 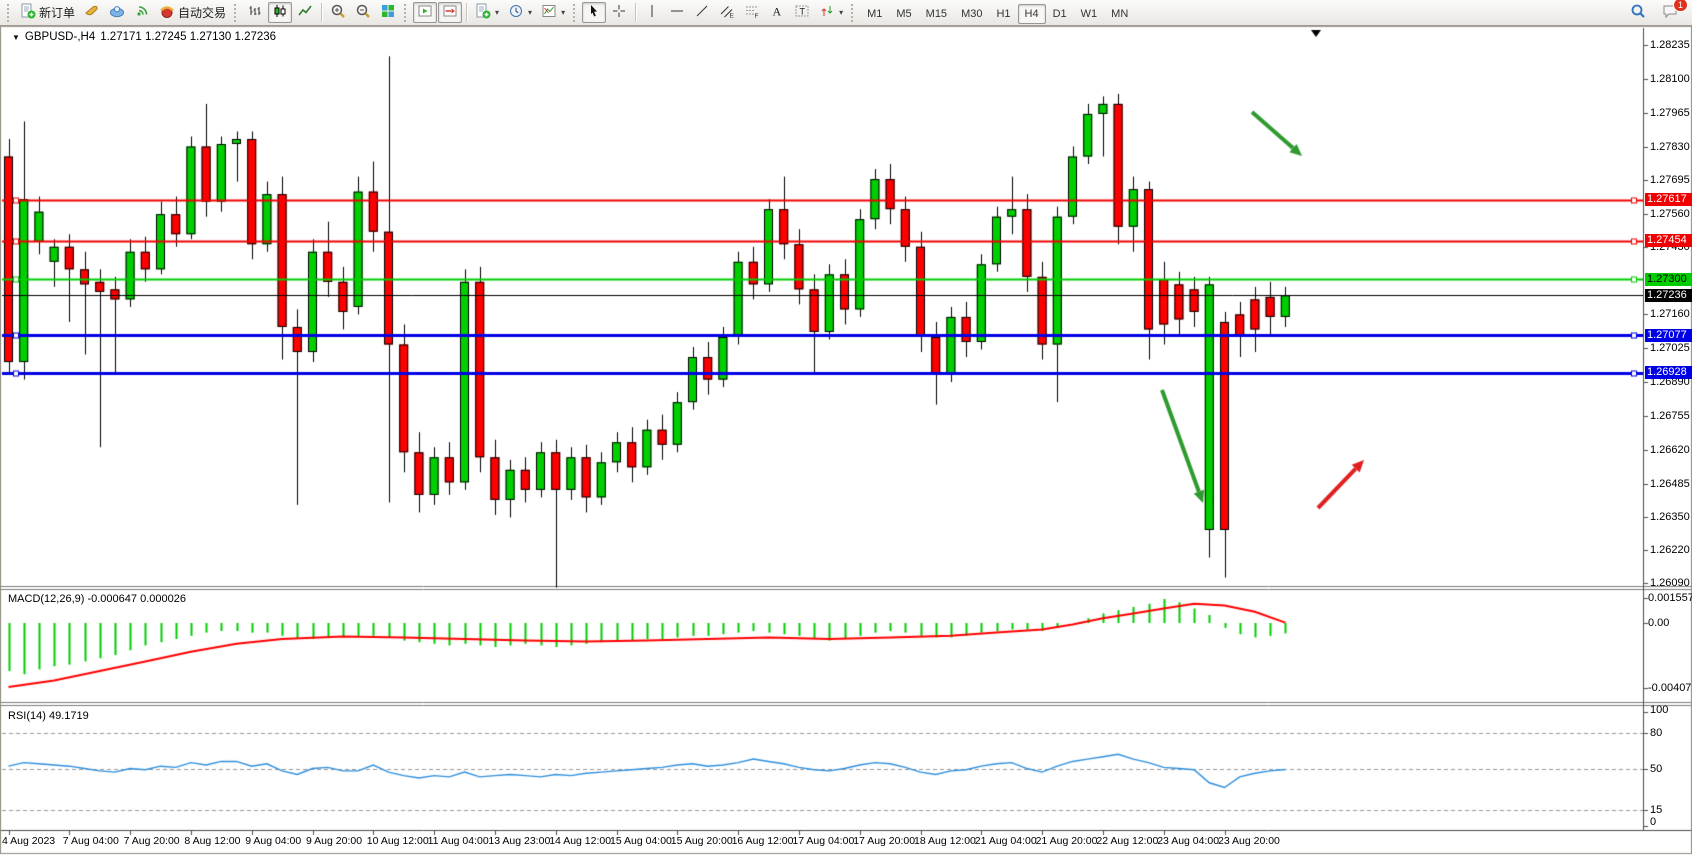 I want to click on signals-button, so click(x=142, y=12).